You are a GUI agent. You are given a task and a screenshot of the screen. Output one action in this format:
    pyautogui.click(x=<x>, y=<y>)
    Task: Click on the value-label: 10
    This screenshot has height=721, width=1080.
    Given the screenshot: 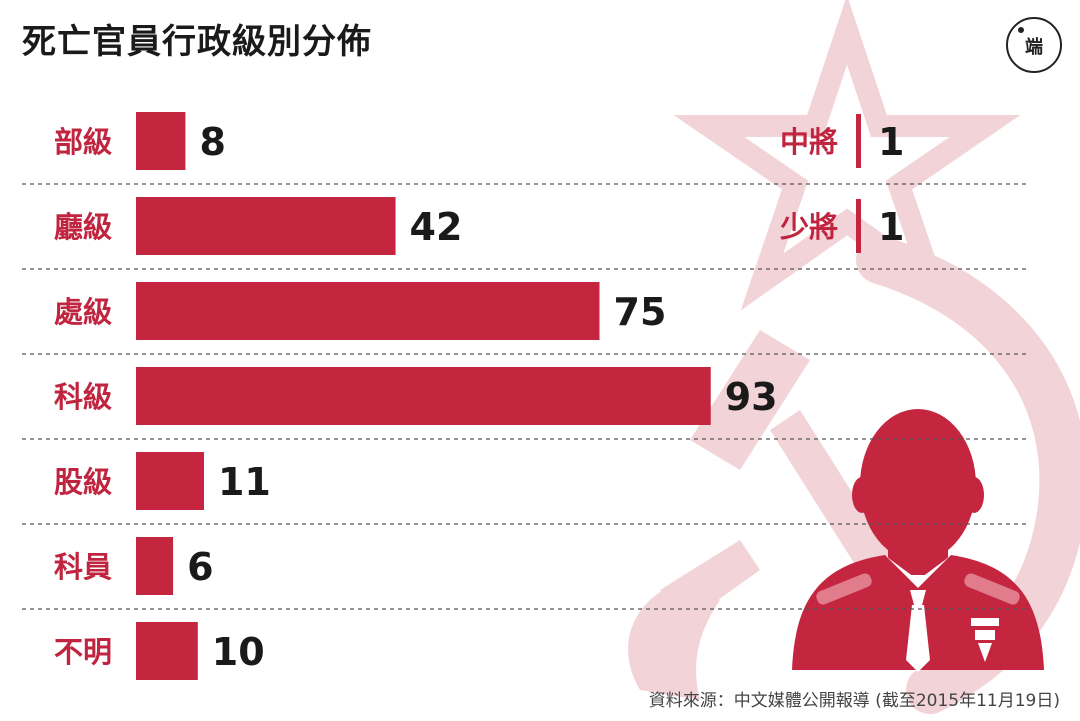 What is the action you would take?
    pyautogui.click(x=238, y=652)
    